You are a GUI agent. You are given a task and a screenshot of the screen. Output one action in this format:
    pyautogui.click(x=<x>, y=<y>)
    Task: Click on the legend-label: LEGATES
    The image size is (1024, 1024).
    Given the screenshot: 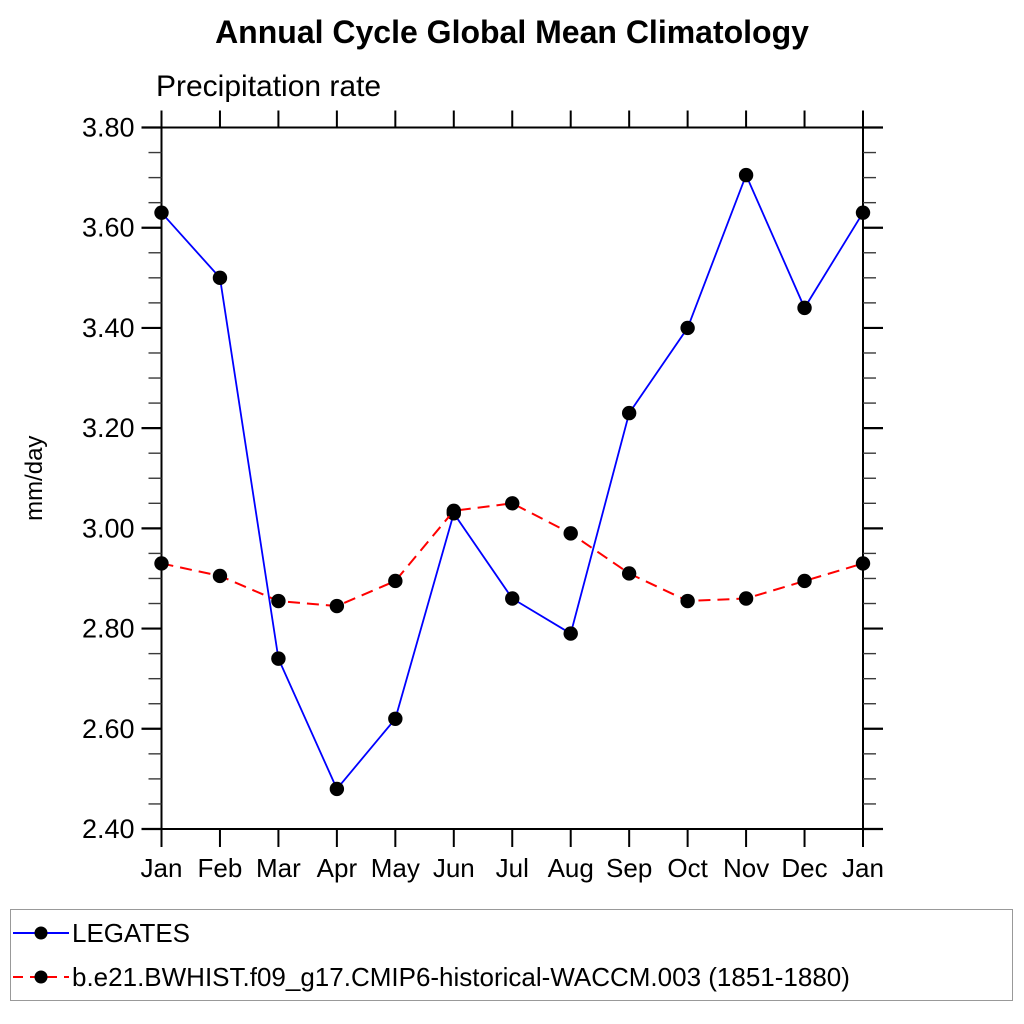 What is the action you would take?
    pyautogui.click(x=131, y=932)
    